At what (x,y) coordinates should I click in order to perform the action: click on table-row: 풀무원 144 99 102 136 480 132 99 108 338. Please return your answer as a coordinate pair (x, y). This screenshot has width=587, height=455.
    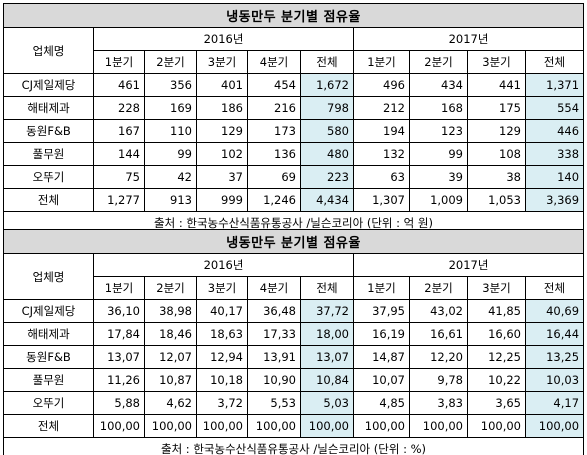
    Looking at the image, I should click on (294, 154).